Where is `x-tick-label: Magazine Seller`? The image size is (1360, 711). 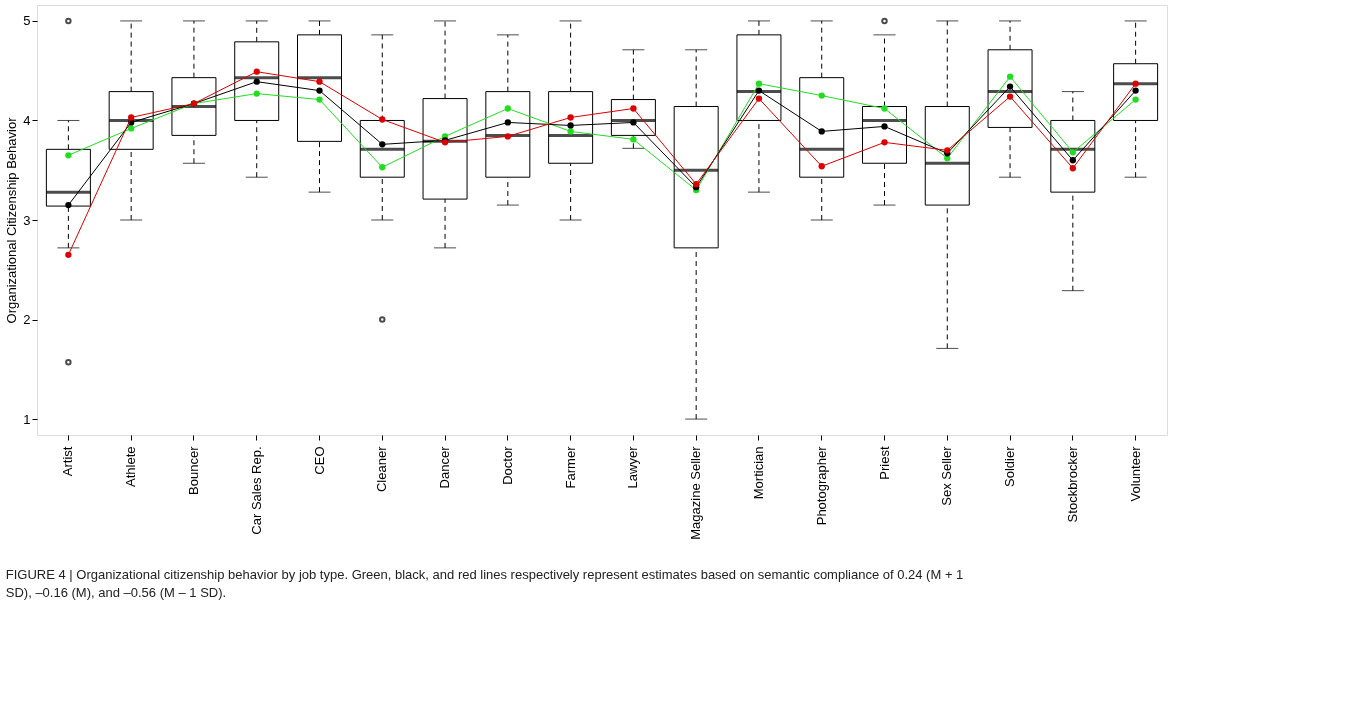
x-tick-label: Magazine Seller is located at coordinates (696, 492).